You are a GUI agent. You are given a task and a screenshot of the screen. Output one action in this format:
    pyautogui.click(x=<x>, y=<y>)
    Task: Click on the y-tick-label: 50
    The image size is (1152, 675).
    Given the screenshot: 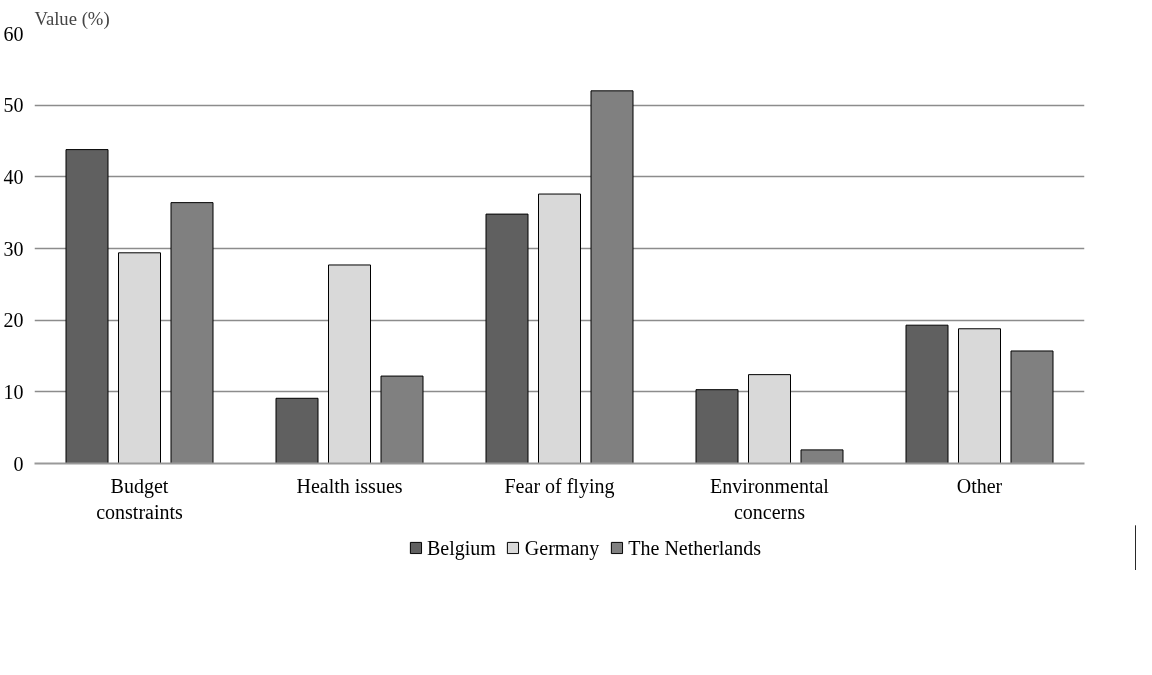 What is the action you would take?
    pyautogui.click(x=13, y=105)
    